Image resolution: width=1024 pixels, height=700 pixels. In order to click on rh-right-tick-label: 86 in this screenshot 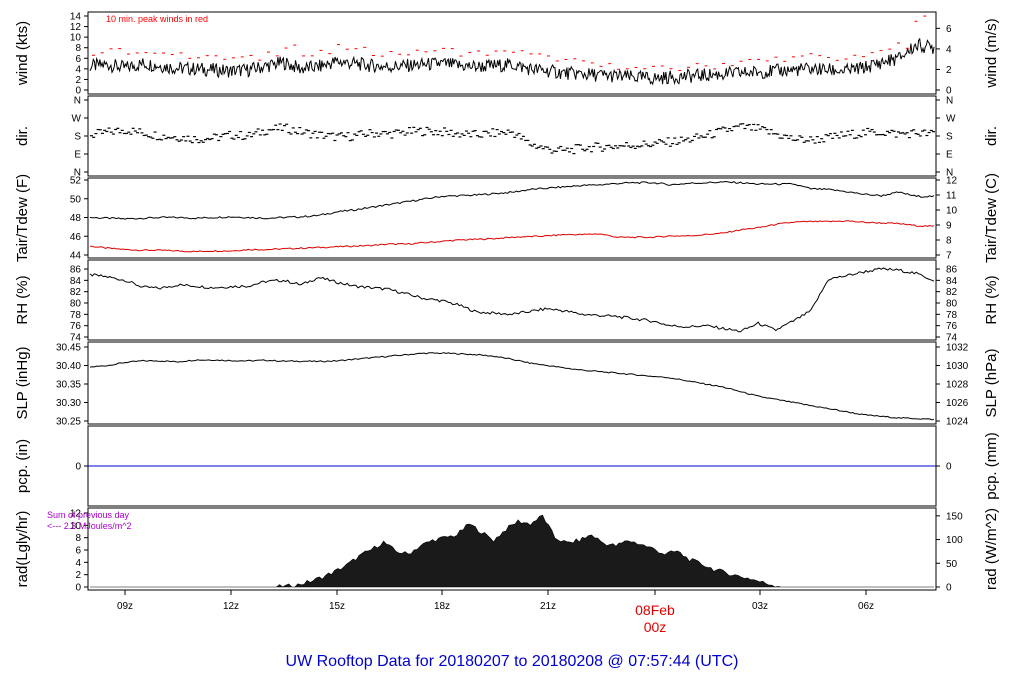, I will do `click(952, 270)`.